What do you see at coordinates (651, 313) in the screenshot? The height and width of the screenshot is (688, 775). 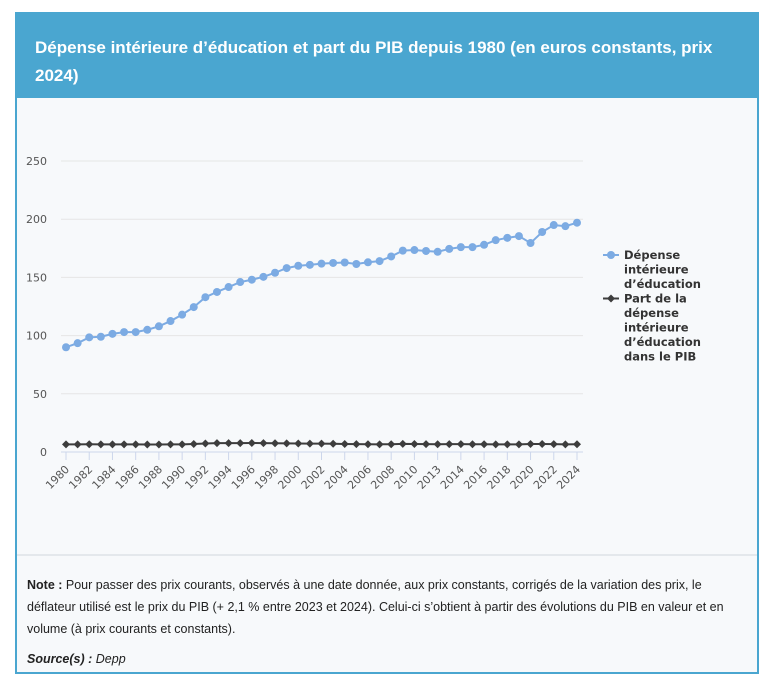 I see `legend-label: dépense` at bounding box center [651, 313].